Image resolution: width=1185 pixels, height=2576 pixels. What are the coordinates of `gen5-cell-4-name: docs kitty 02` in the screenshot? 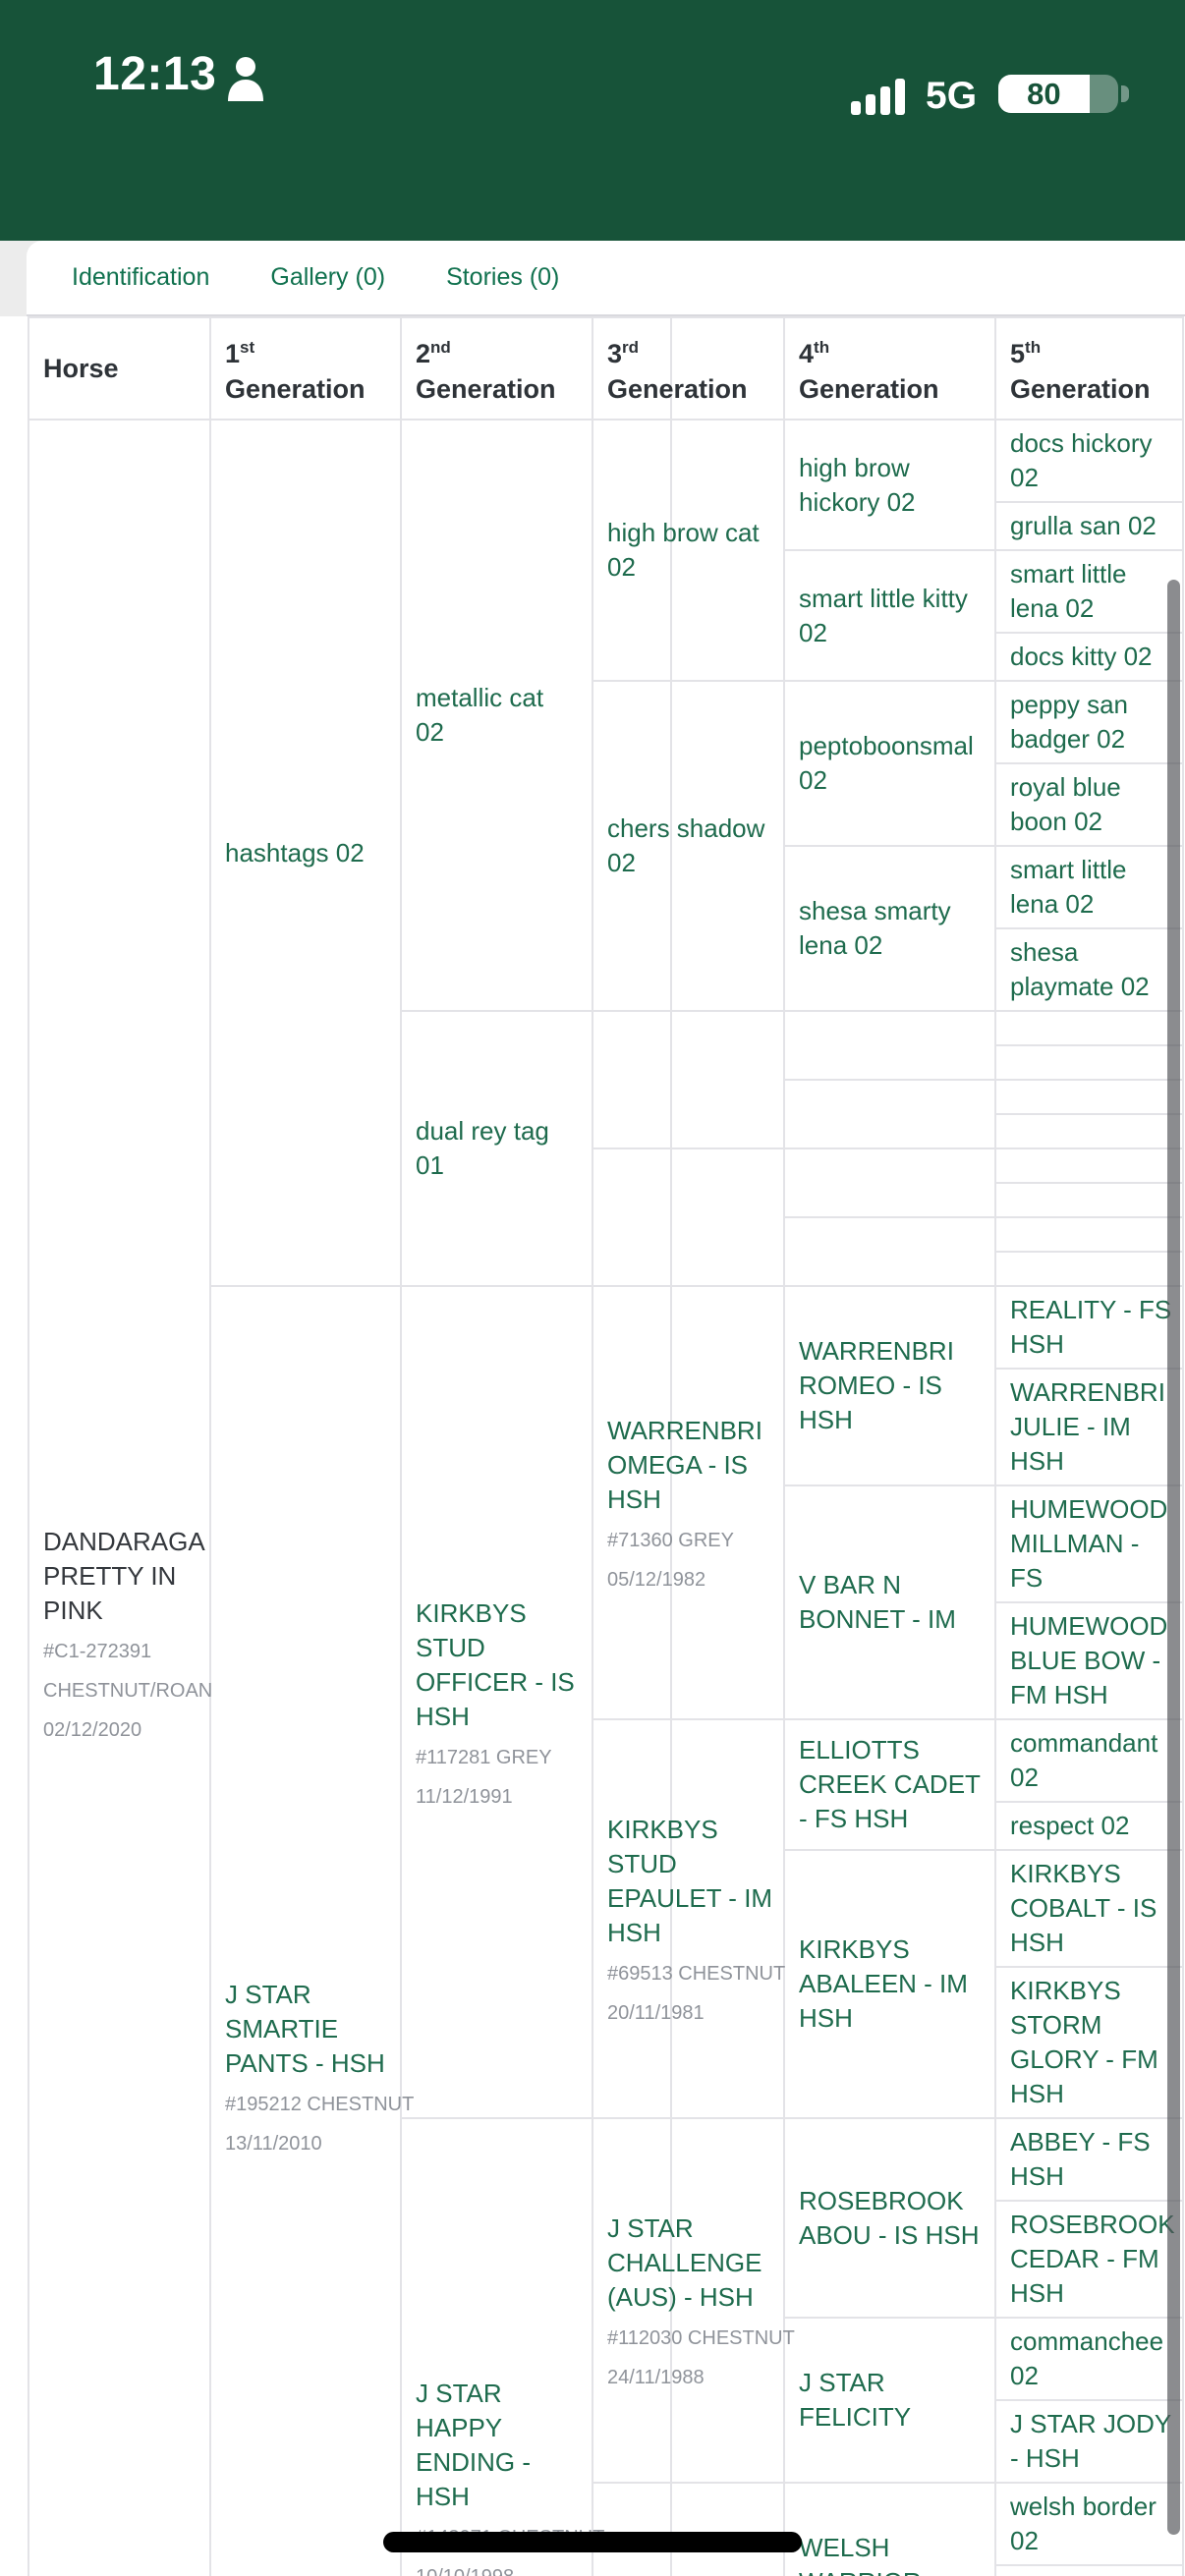 It's located at (1081, 656).